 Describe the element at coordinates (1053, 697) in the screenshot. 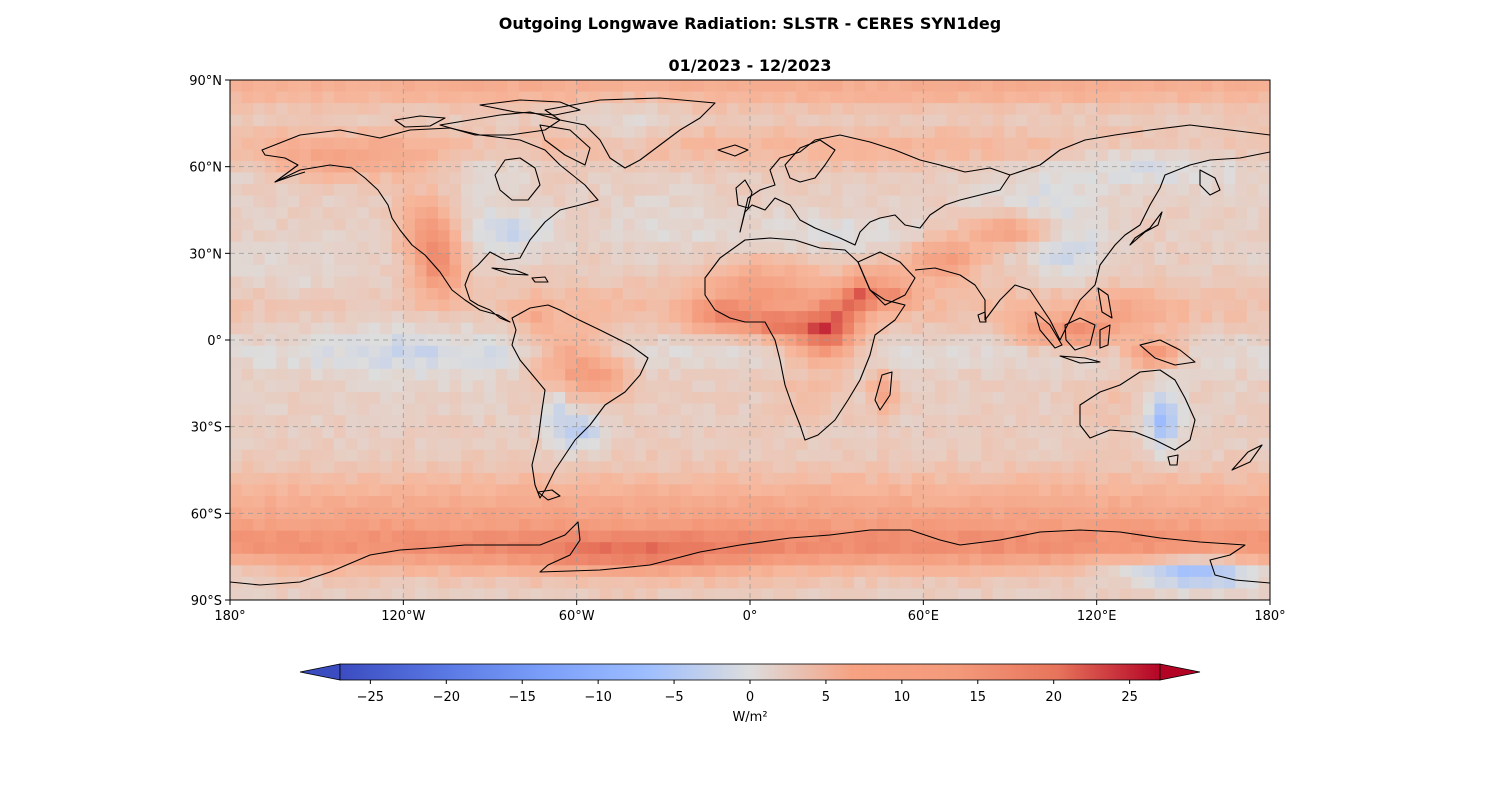

I see `colorbar-tick-label: 20` at that location.